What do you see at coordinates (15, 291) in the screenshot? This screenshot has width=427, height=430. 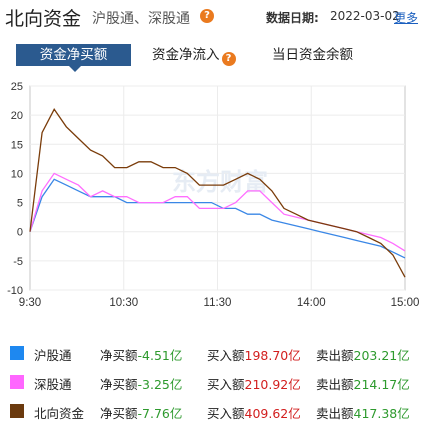 I see `y-tick-label: -10` at bounding box center [15, 291].